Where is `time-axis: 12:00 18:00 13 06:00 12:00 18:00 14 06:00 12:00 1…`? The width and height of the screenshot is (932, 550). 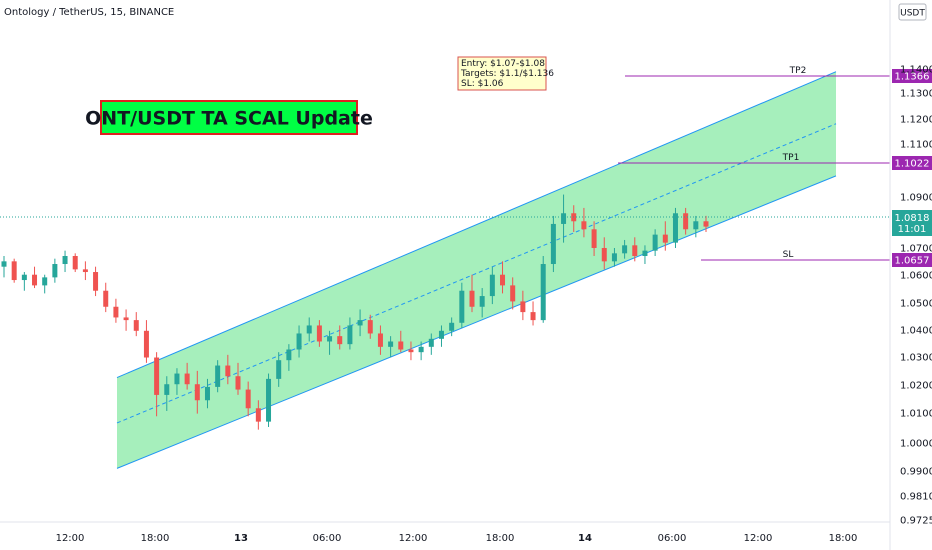
time-axis: 12:00 18:00 13 06:00 12:00 18:00 14 06:00 12:00 1… is located at coordinates (457, 538).